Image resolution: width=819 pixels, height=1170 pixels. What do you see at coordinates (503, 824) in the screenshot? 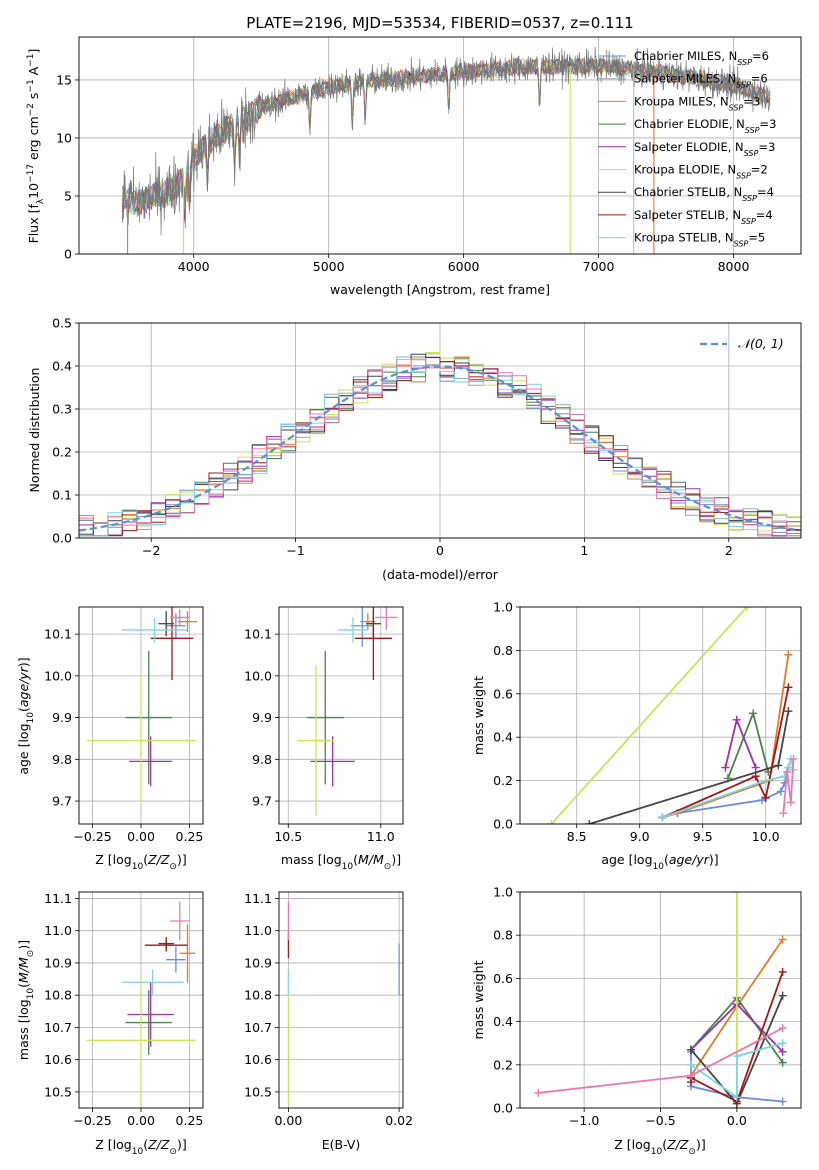
I see `tick-label-y: 0.0` at bounding box center [503, 824].